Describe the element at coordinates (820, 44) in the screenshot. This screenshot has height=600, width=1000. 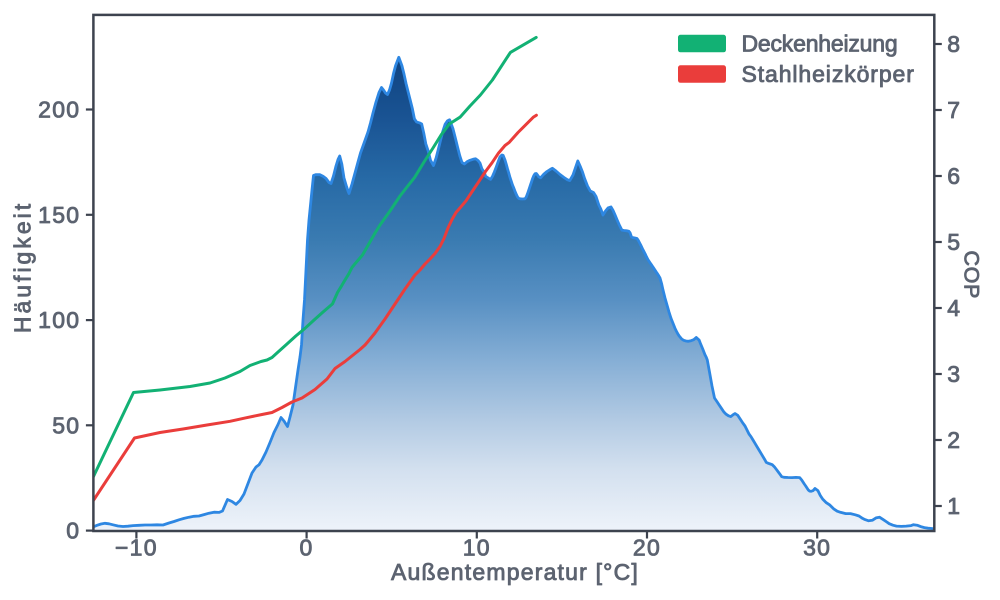
I see `svg-text: Deckenheizung` at that location.